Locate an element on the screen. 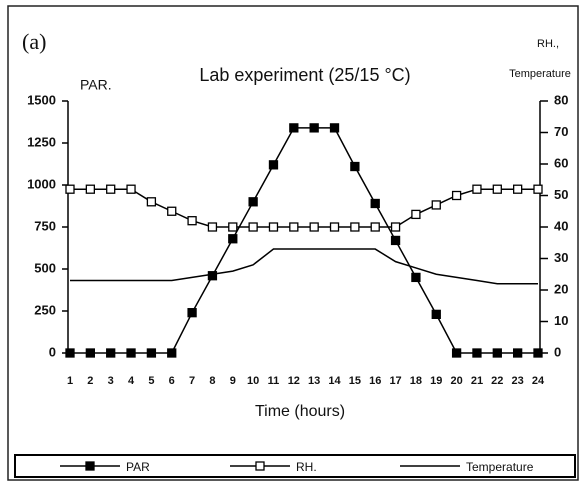 This screenshot has width=585, height=484. legend-label: Temperature is located at coordinates (500, 467).